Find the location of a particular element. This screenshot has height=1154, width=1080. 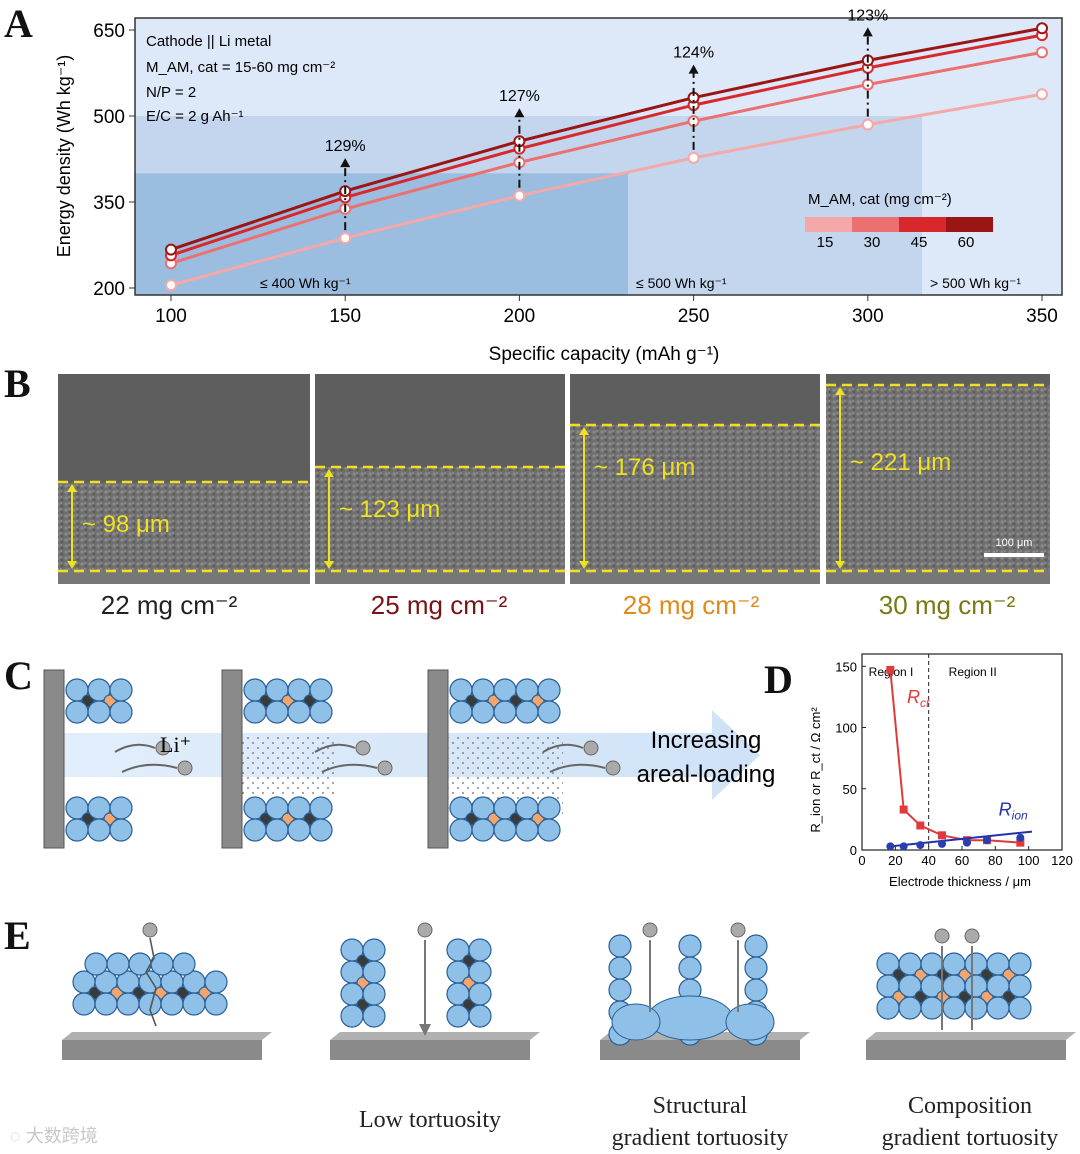

scale-bar is located at coordinates (1014, 555).